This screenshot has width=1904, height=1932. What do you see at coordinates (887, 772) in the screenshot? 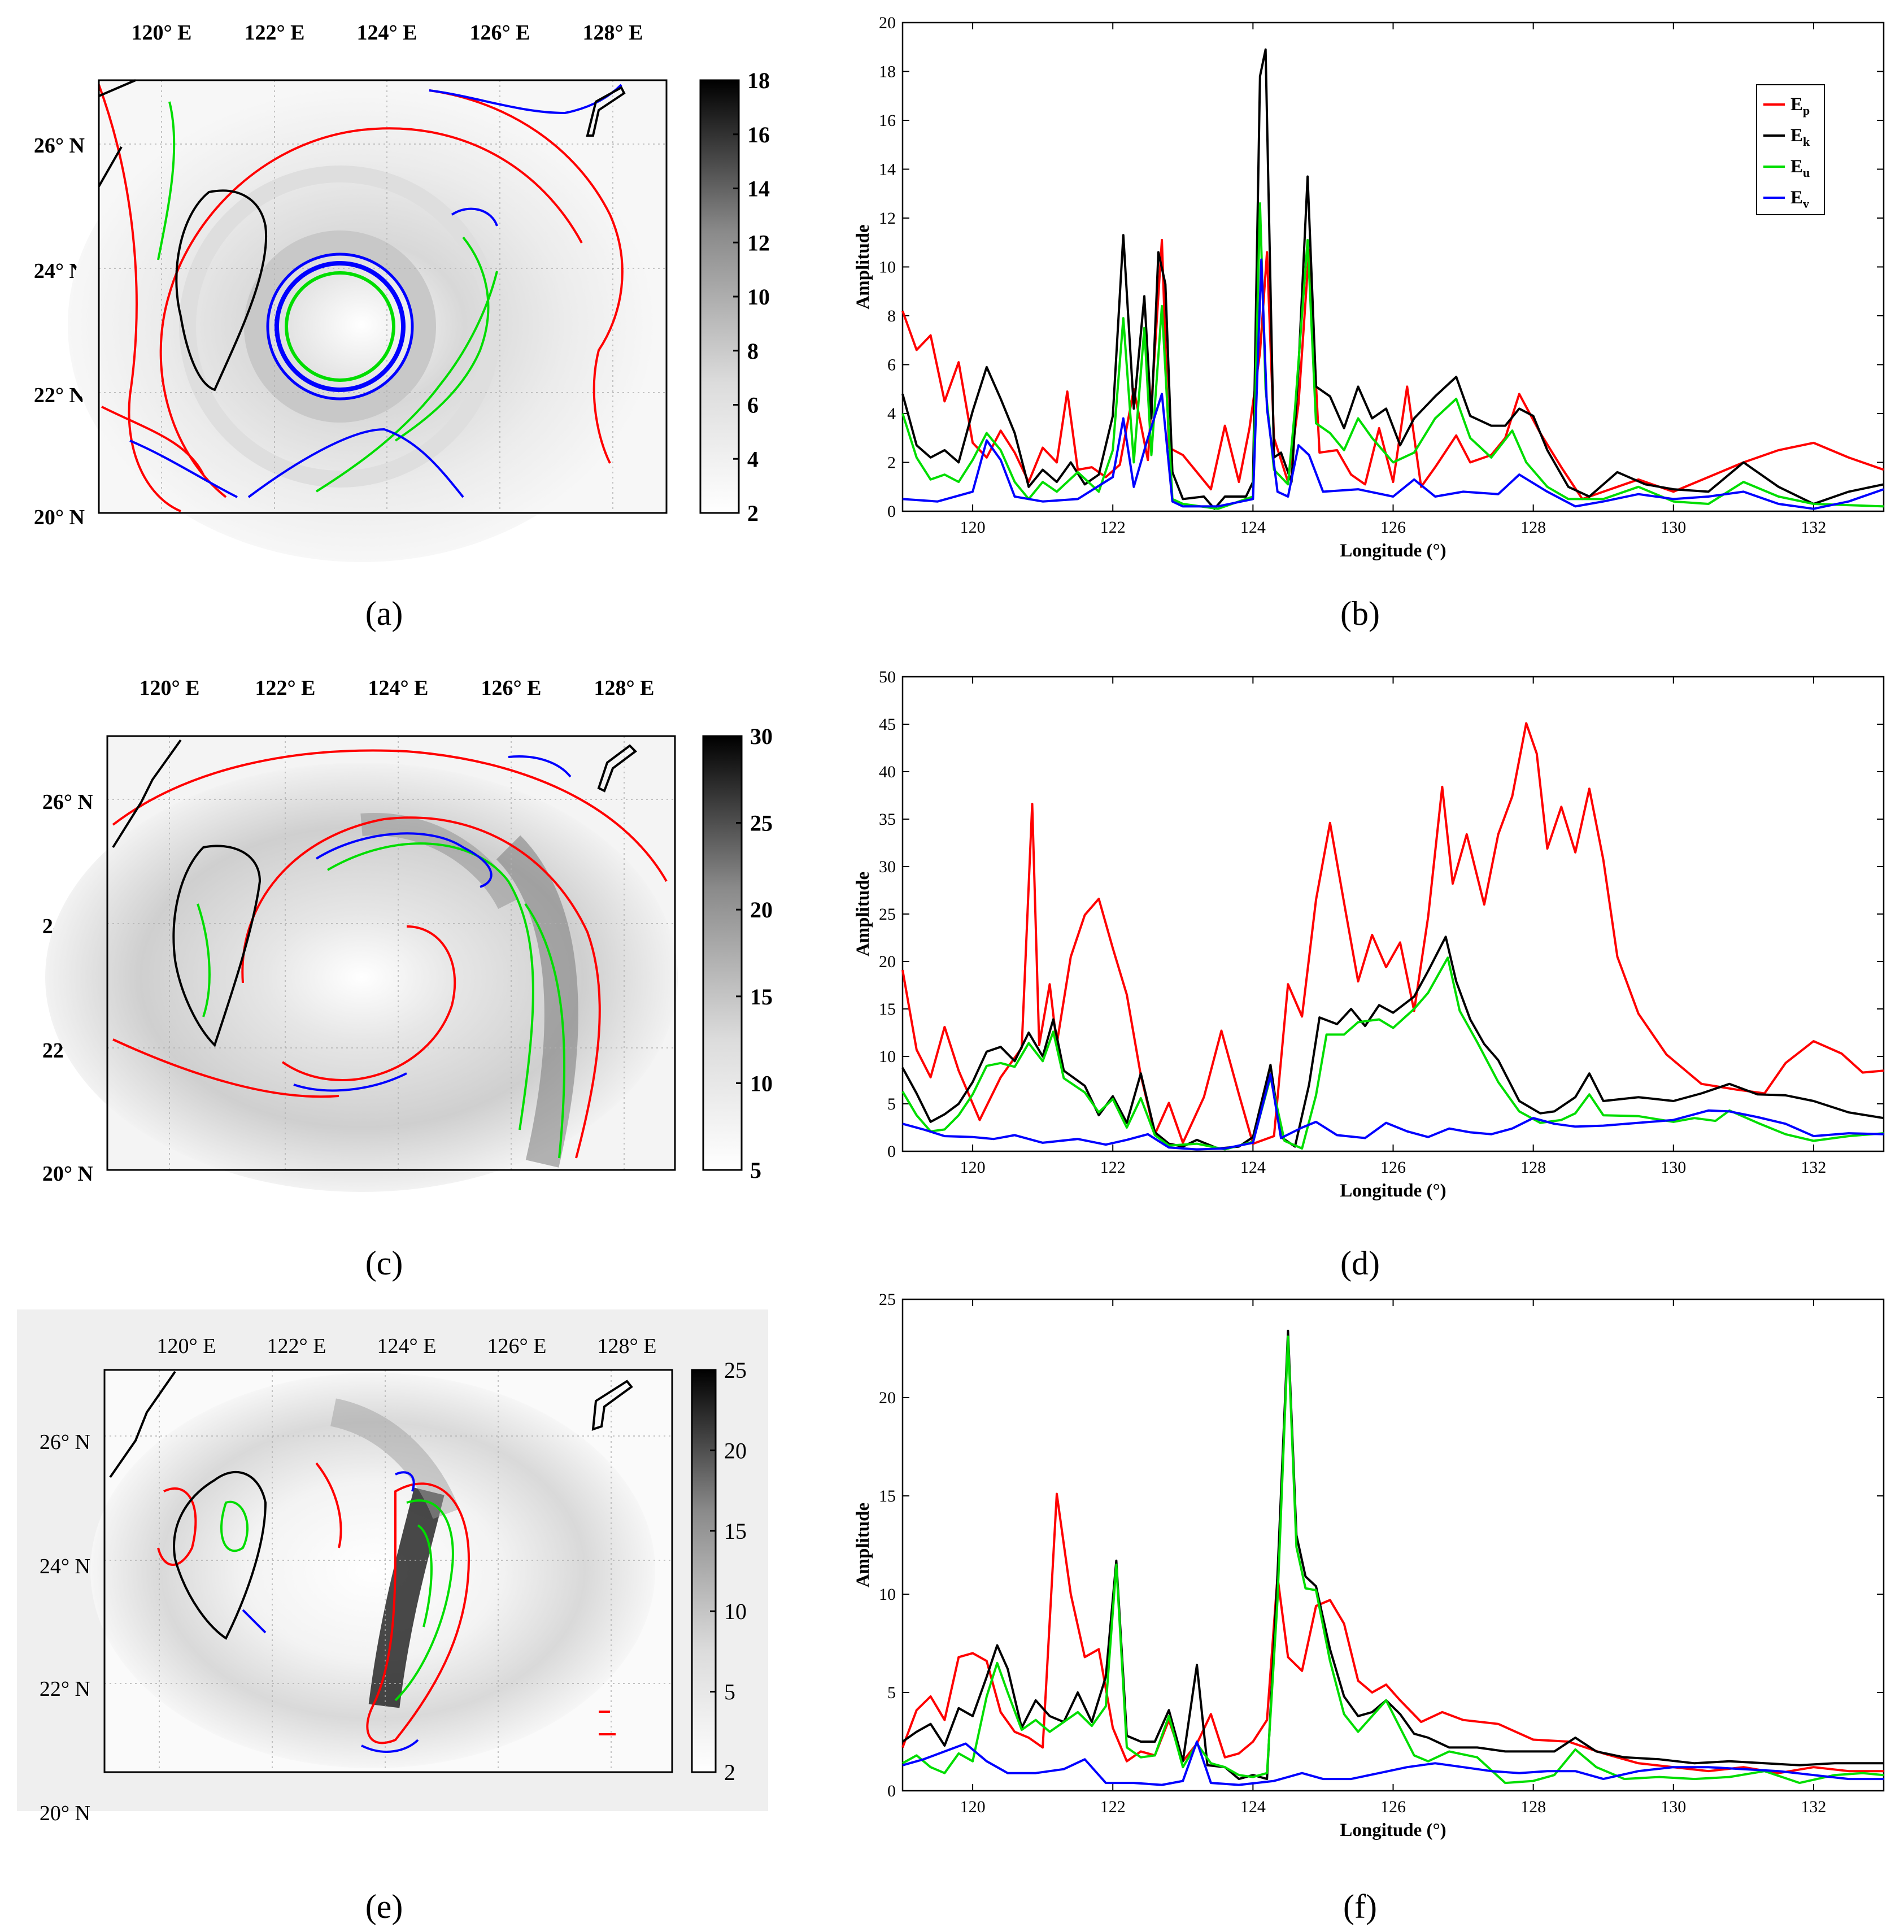
I see `y-tick-label: 40` at bounding box center [887, 772].